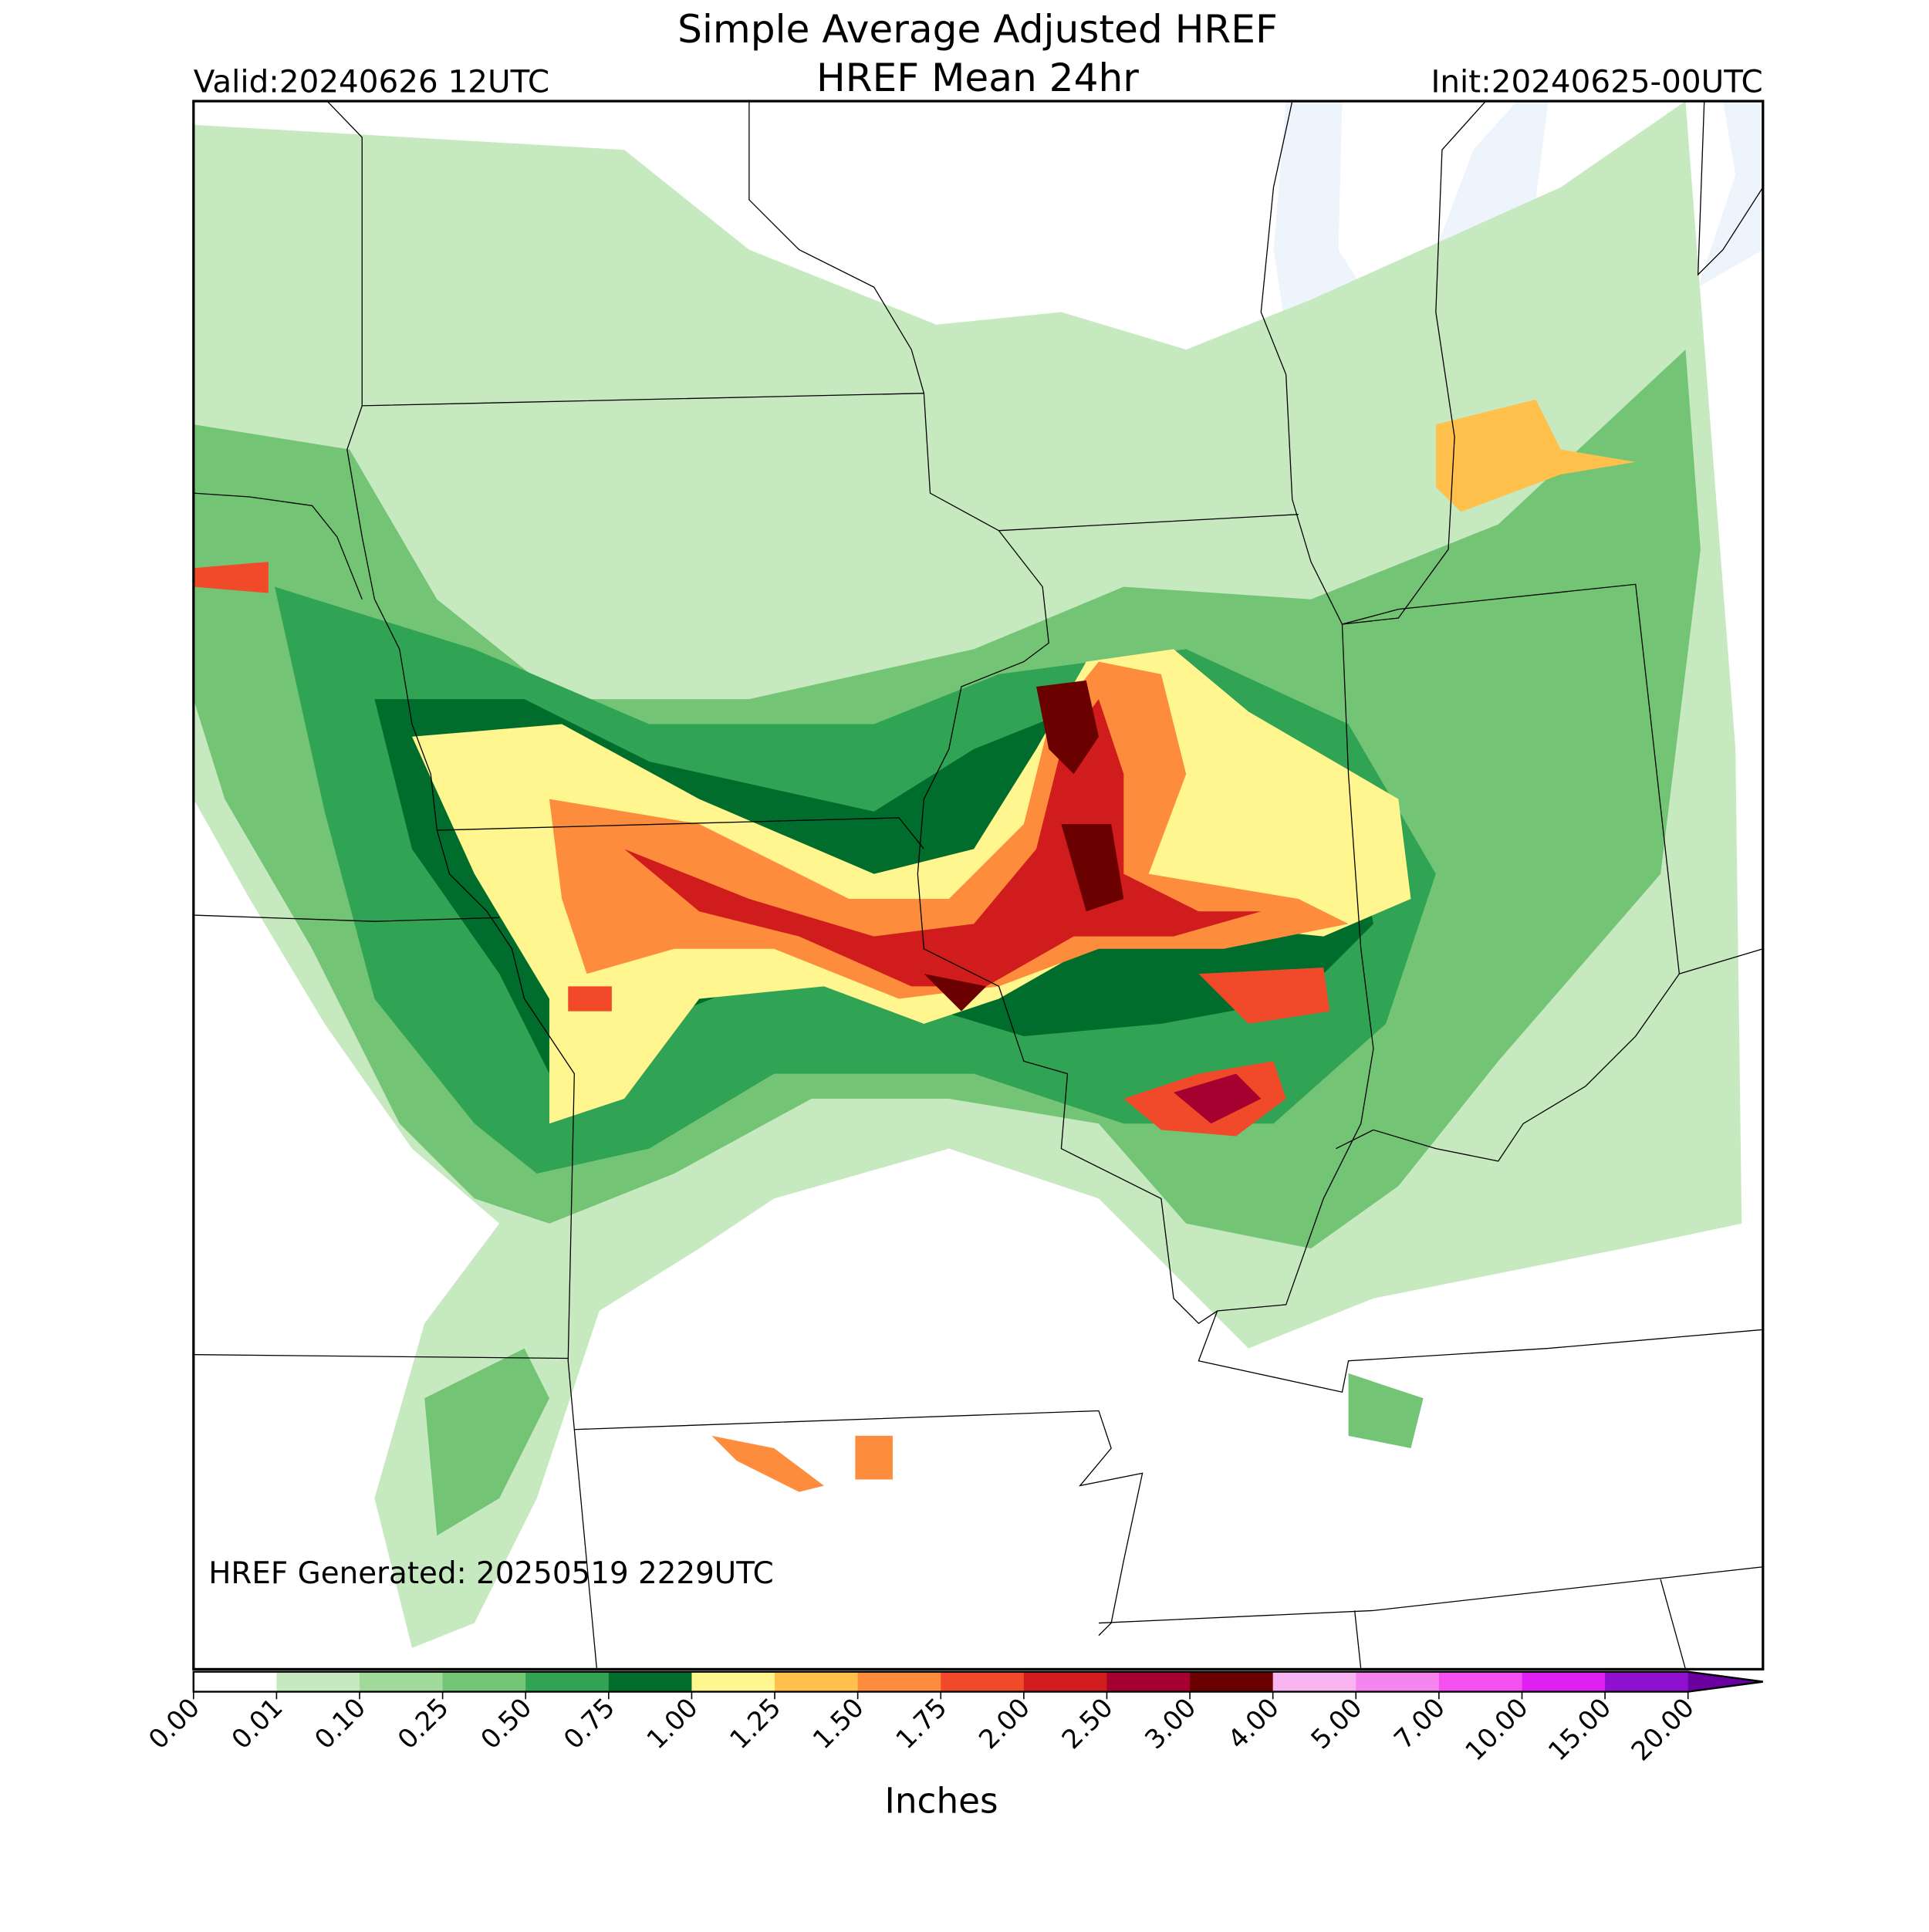 This screenshot has height=1932, width=1929. I want to click on init-time: Init:20240625-00UTC, so click(1596, 81).